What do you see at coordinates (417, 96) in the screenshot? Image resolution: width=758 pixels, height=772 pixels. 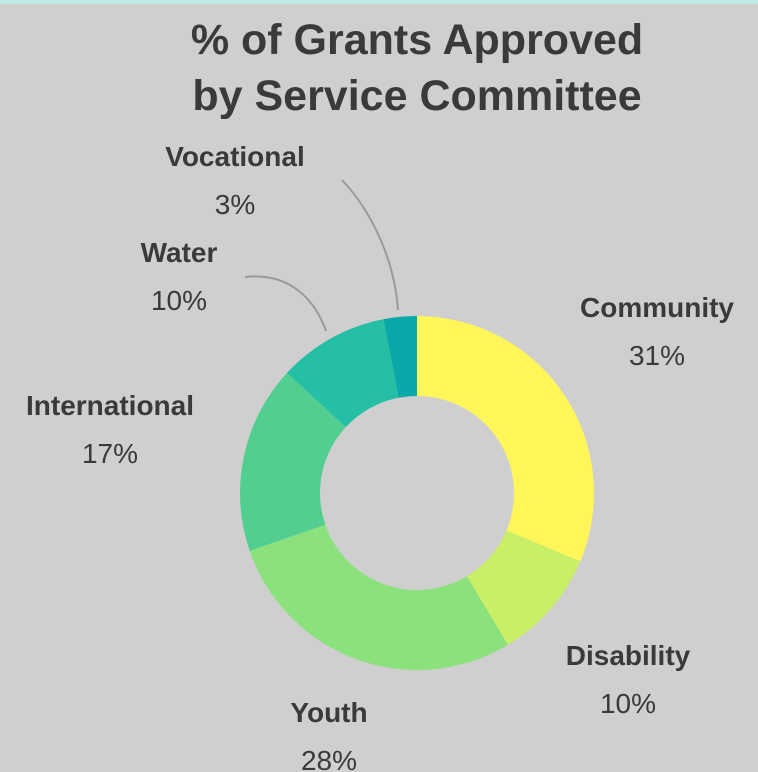 I see `chart-title-line-2: by Service Committee` at bounding box center [417, 96].